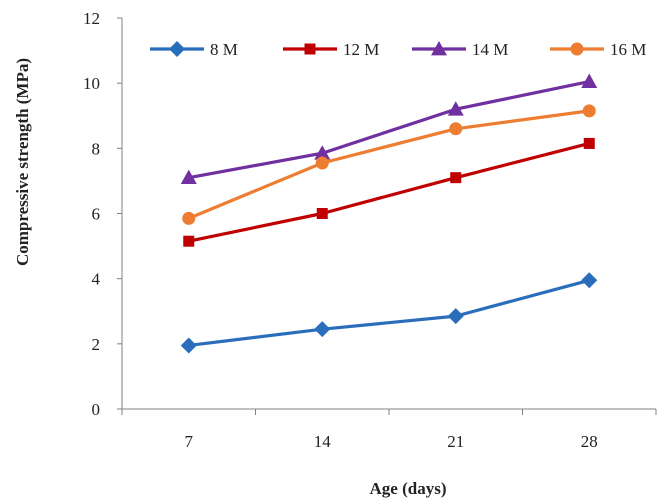  I want to click on legend-label: 8 M, so click(224, 49).